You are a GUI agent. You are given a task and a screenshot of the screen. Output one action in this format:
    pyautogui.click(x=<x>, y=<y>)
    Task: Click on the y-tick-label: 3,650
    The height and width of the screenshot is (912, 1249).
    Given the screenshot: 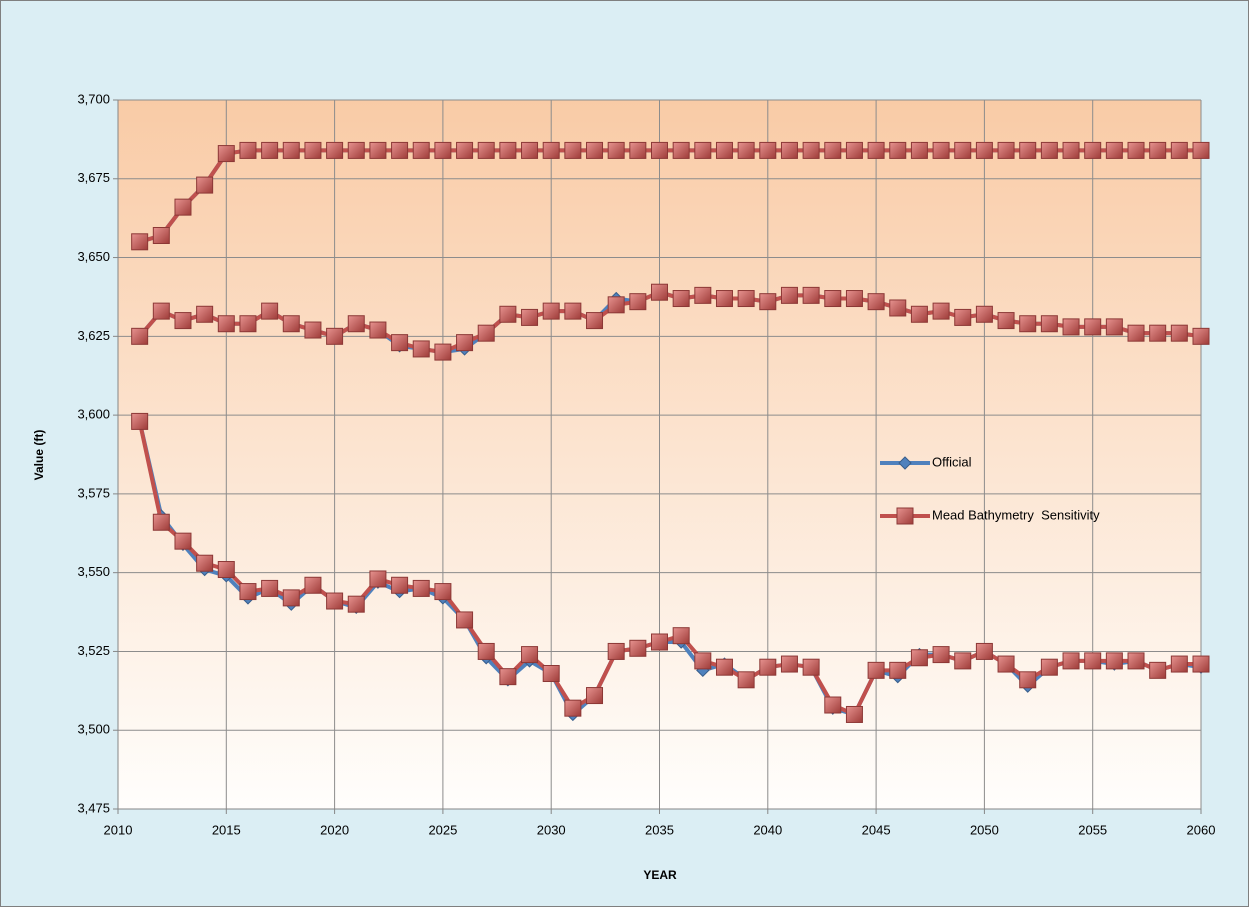 What is the action you would take?
    pyautogui.click(x=93, y=256)
    